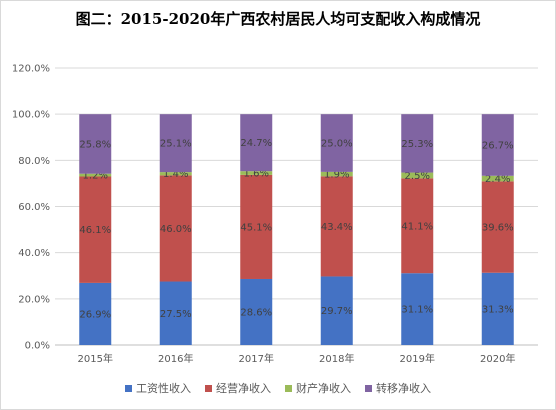  What do you see at coordinates (497, 358) in the screenshot?
I see `x-tick-label: 2020年` at bounding box center [497, 358].